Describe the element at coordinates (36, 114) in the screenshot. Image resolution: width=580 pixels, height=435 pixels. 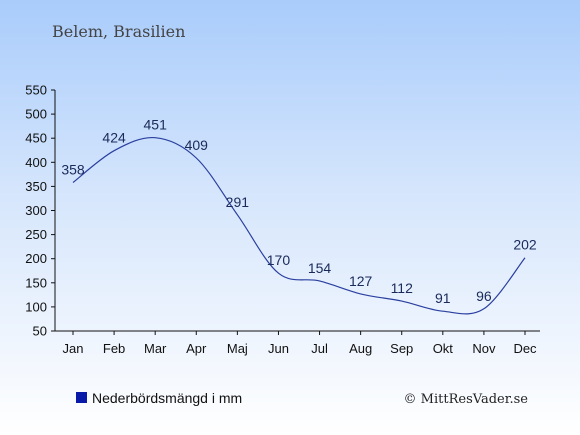
I see `y-tick-label: 500` at that location.